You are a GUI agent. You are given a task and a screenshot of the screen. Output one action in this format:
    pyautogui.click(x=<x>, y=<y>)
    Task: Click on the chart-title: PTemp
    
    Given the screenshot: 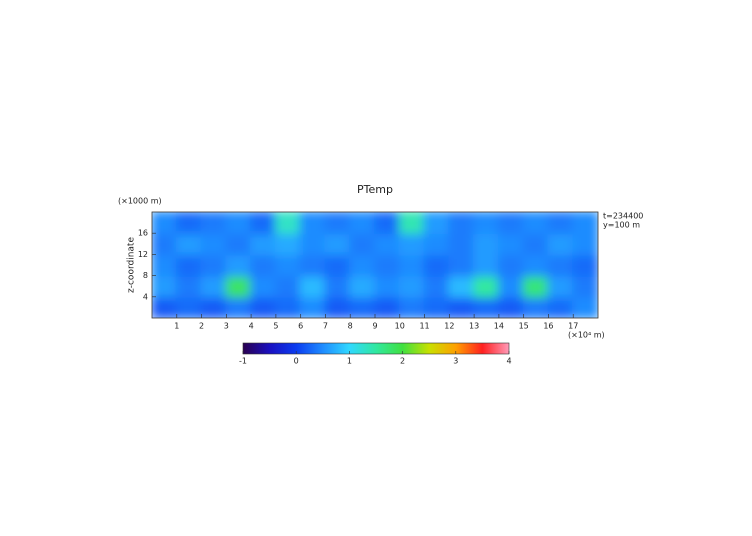 What is the action you would take?
    pyautogui.click(x=375, y=189)
    